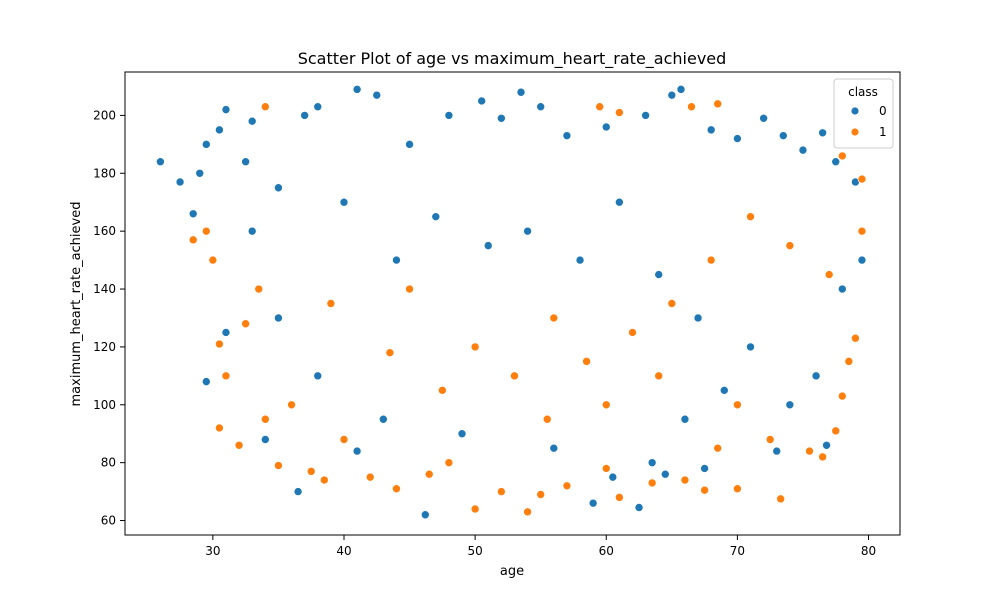 This screenshot has height=604, width=1000. Describe the element at coordinates (104, 405) in the screenshot. I see `y-tick-label: 100` at that location.